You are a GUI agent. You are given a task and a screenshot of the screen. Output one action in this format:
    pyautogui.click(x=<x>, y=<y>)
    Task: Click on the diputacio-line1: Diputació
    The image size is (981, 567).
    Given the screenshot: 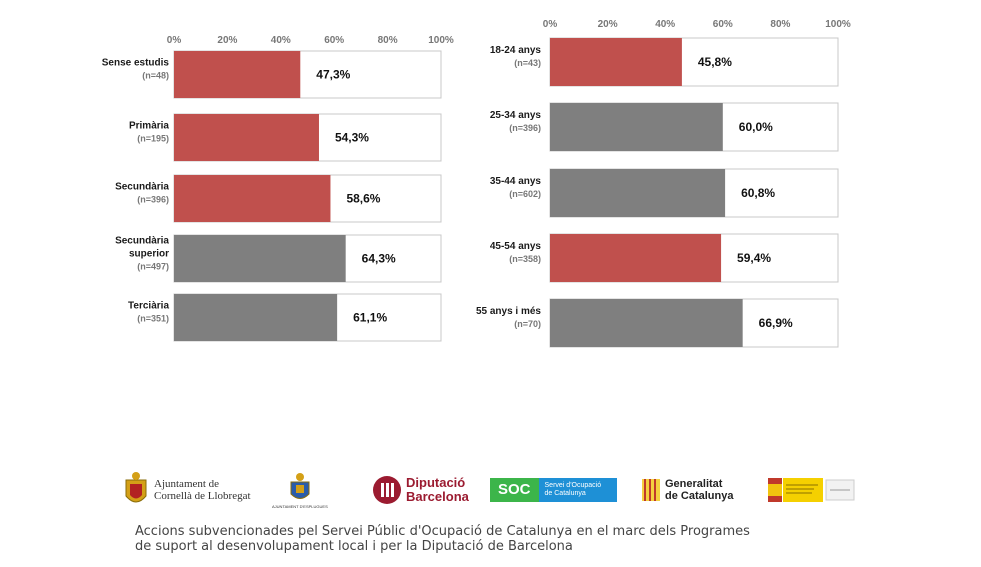 What is the action you would take?
    pyautogui.click(x=436, y=482)
    